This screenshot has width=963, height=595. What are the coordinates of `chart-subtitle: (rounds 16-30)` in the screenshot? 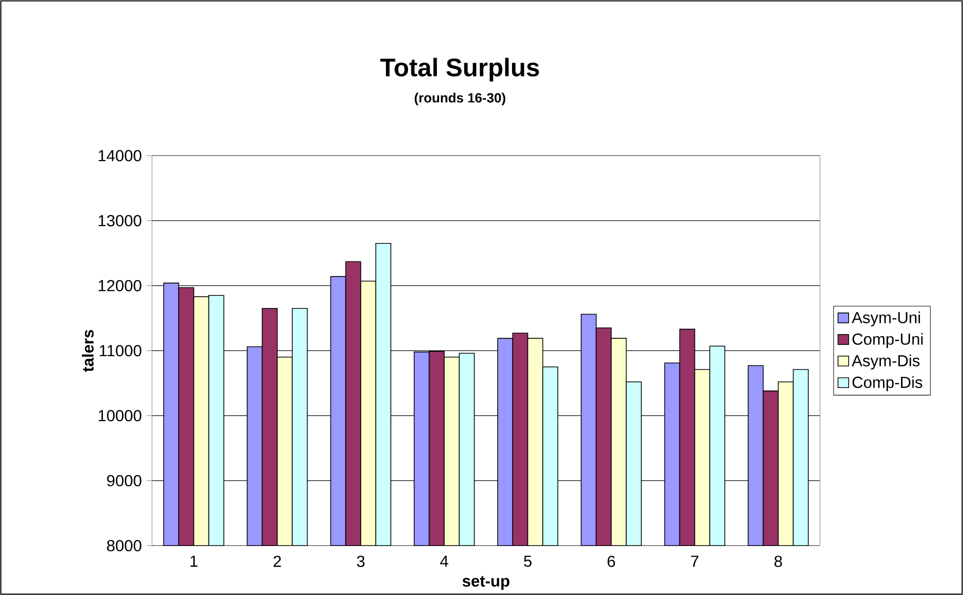 It's located at (460, 99).